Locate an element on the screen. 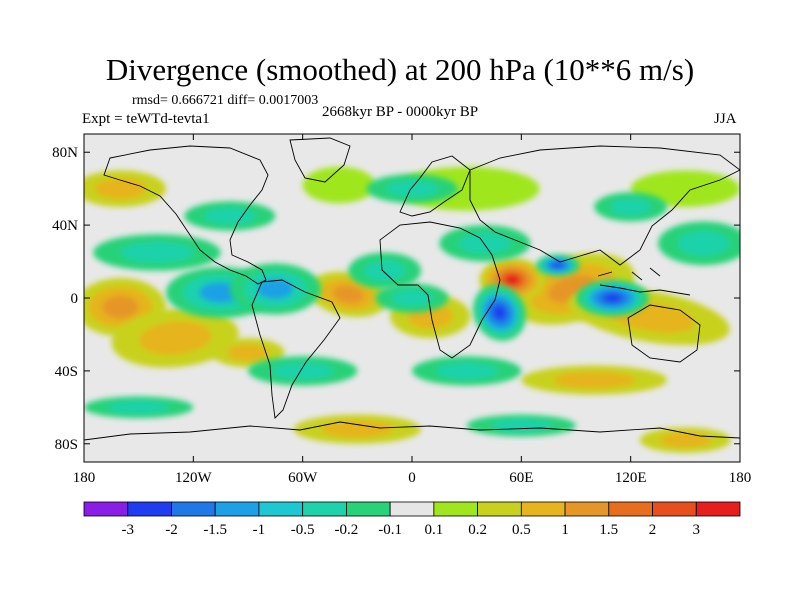  lat-tick-label: 80N is located at coordinates (65, 153).